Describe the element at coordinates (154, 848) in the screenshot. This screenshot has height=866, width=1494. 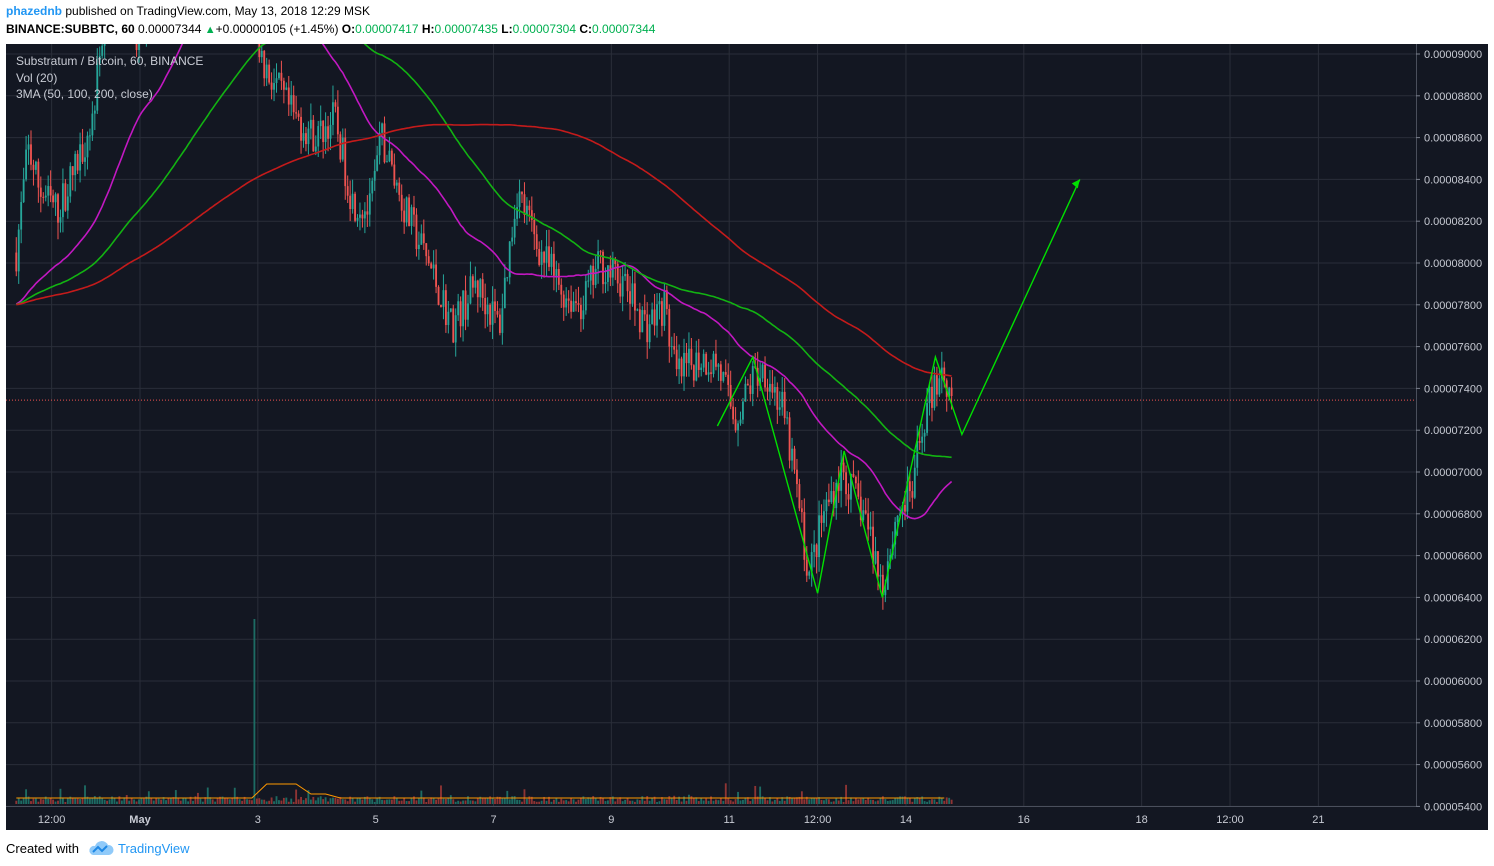
I see `tradingview-brand-link: TradingView` at that location.